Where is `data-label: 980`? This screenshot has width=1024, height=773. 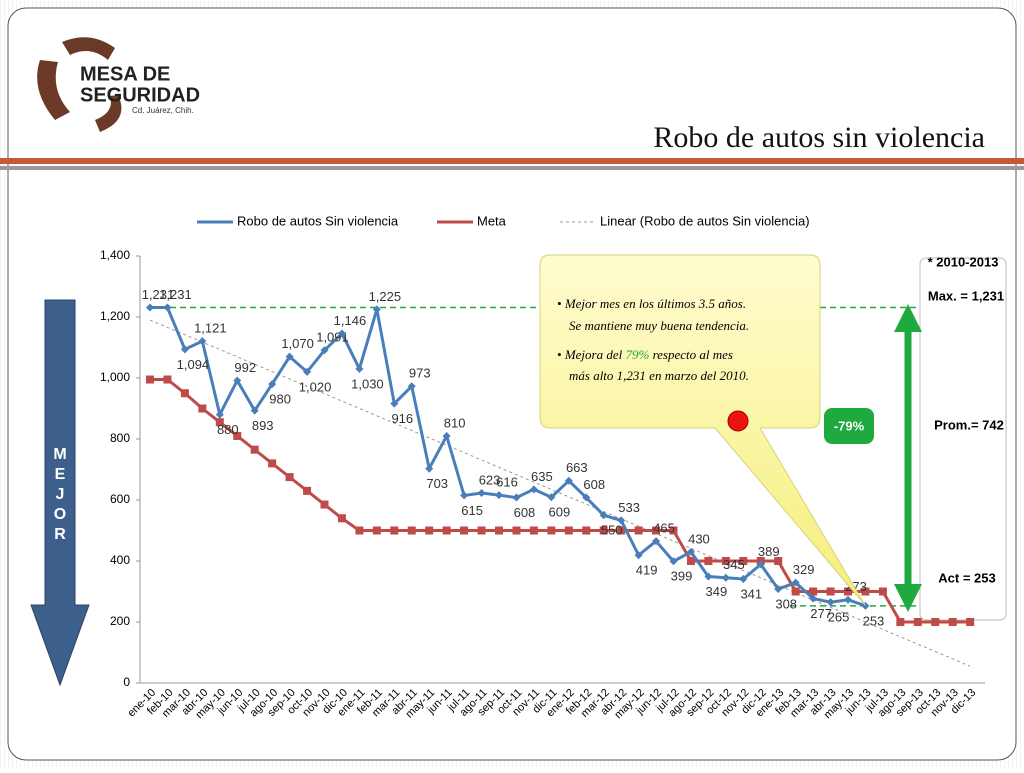 data-label: 980 is located at coordinates (280, 399).